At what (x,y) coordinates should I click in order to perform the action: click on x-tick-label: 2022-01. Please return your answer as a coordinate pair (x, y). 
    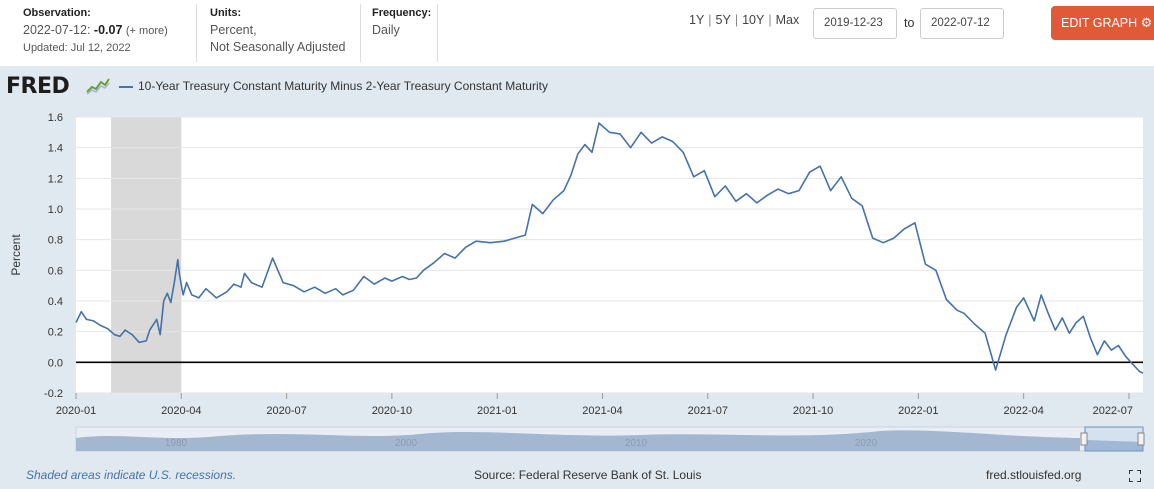
    Looking at the image, I should click on (918, 411).